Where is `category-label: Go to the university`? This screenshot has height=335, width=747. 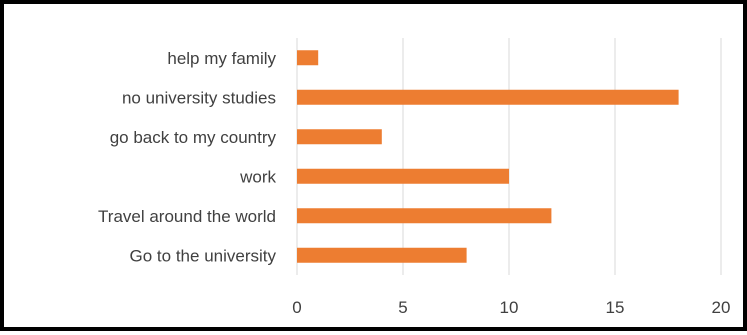
category-label: Go to the university is located at coordinates (203, 255).